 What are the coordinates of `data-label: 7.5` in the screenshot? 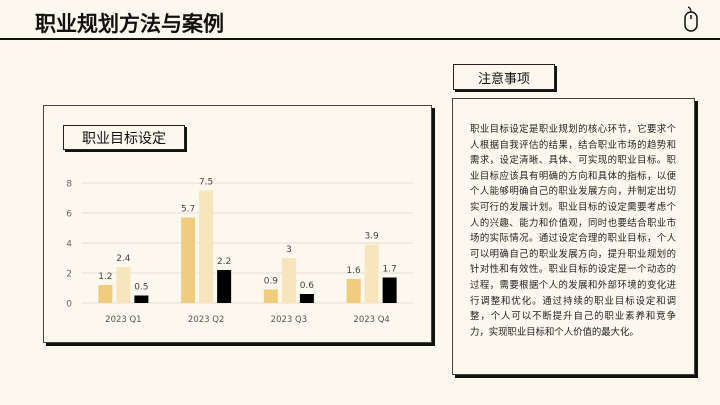 It's located at (206, 183).